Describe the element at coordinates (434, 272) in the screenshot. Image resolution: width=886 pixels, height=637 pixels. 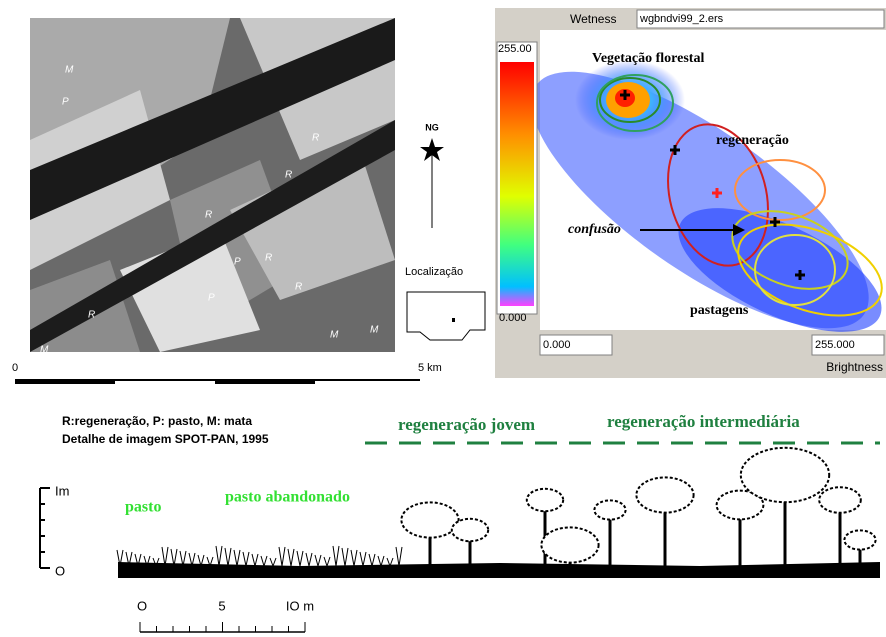
I see `location-label: Localização` at that location.